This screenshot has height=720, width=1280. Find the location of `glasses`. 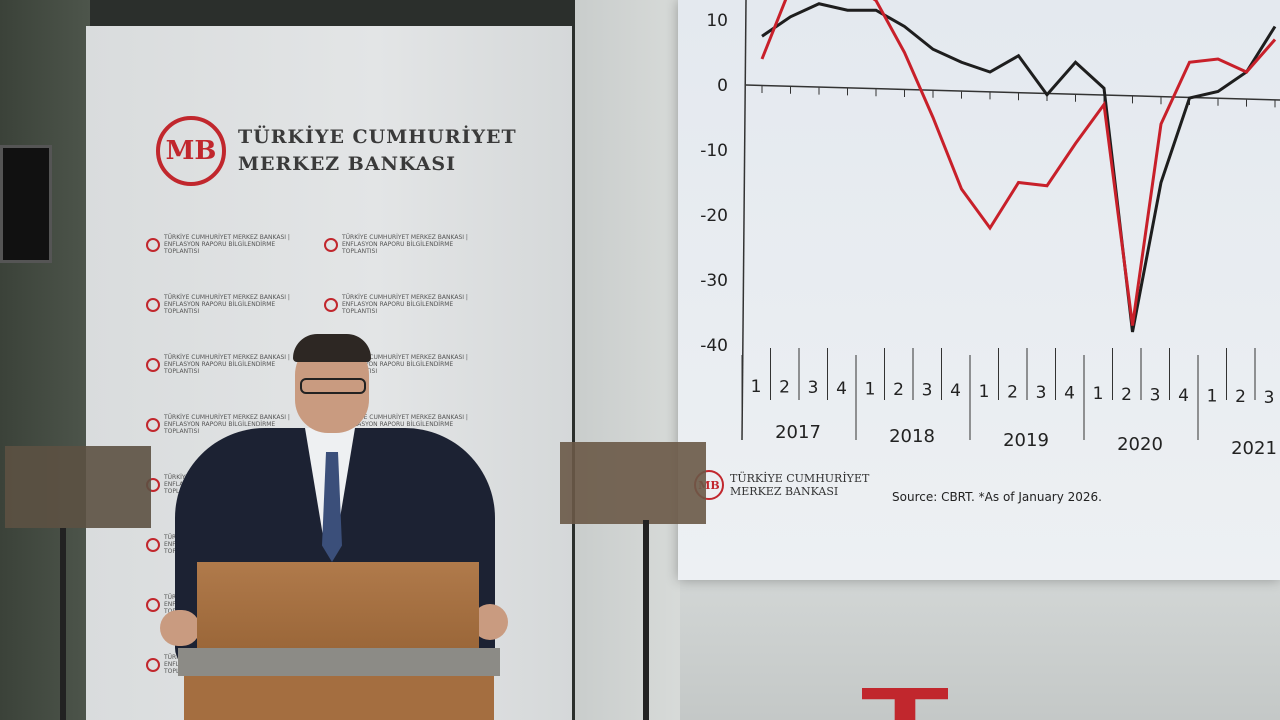

glasses is located at coordinates (333, 386).